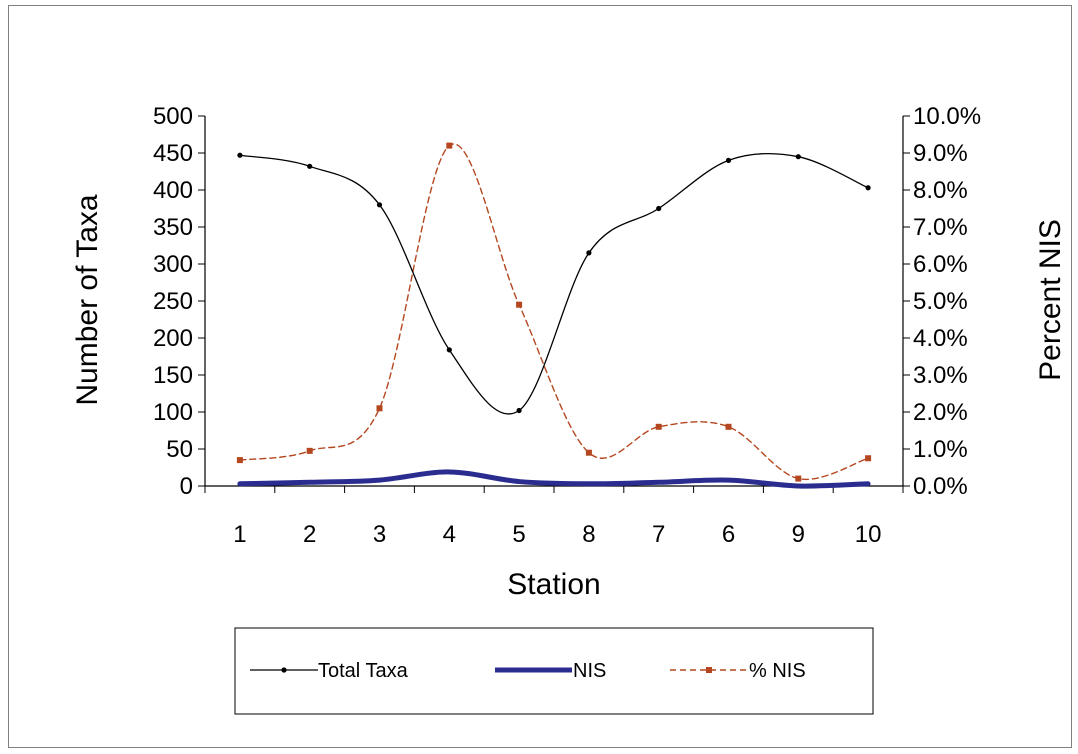 Image resolution: width=1078 pixels, height=754 pixels. What do you see at coordinates (186, 486) in the screenshot?
I see `y-tick-label: 0` at bounding box center [186, 486].